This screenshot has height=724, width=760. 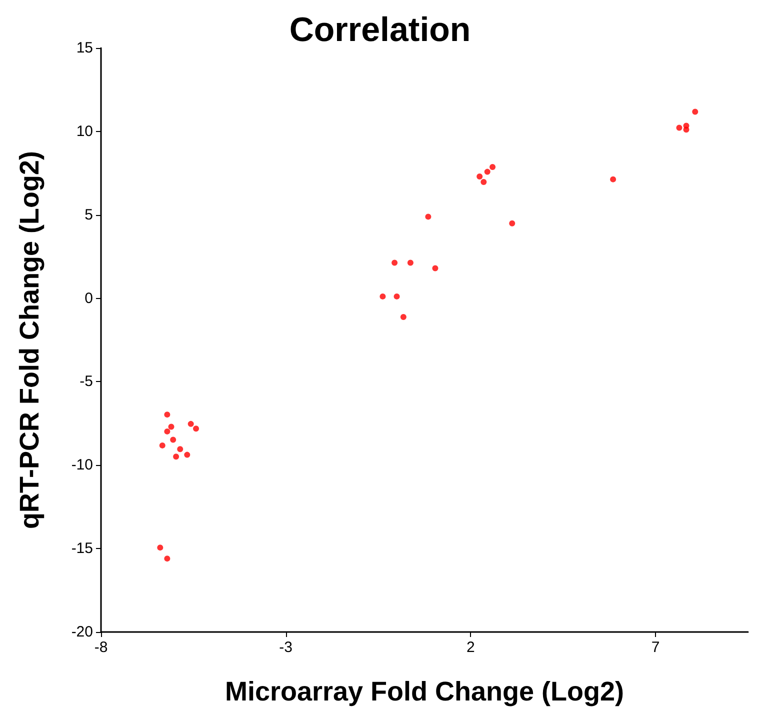 I want to click on y-tick-label: 10, so click(x=84, y=131).